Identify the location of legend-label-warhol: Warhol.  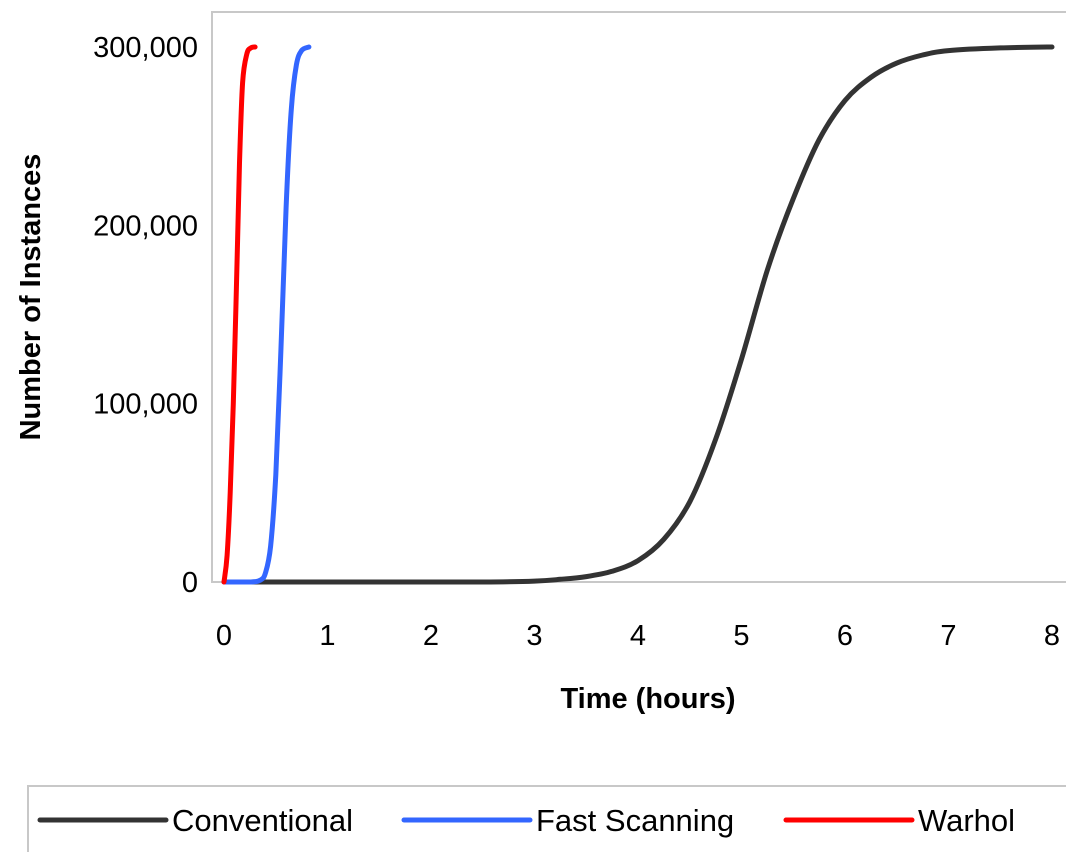
(966, 820).